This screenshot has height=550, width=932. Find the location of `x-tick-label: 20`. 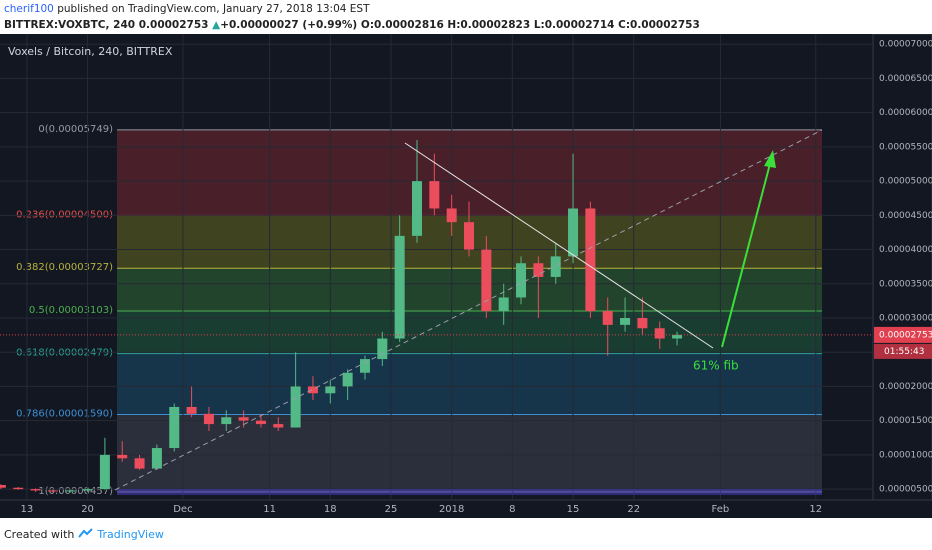

x-tick-label: 20 is located at coordinates (87, 509).